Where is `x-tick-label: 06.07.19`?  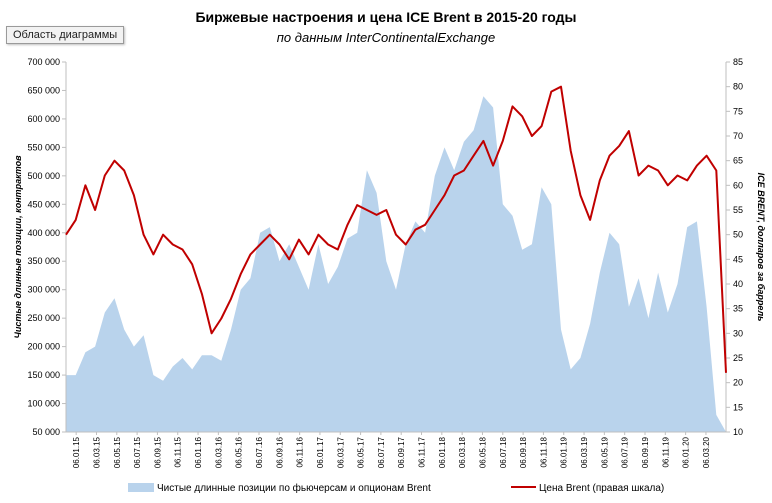 x-tick-label: 06.07.19 is located at coordinates (625, 452).